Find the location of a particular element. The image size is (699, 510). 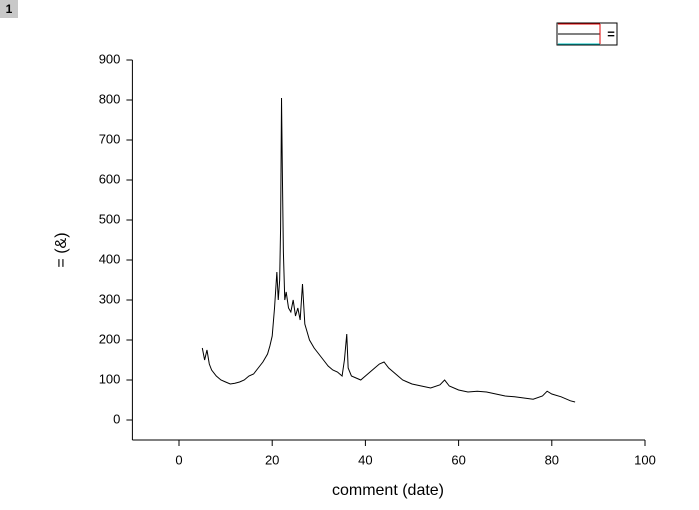

x-tick-label: 80 is located at coordinates (552, 459).